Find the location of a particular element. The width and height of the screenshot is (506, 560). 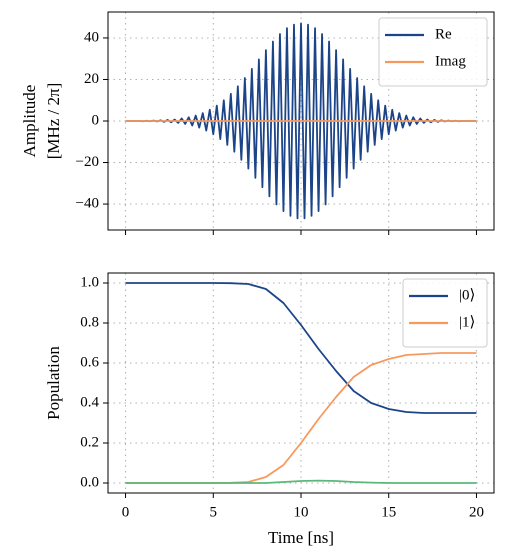

y-tick-label: 0.2 is located at coordinates (89, 442).